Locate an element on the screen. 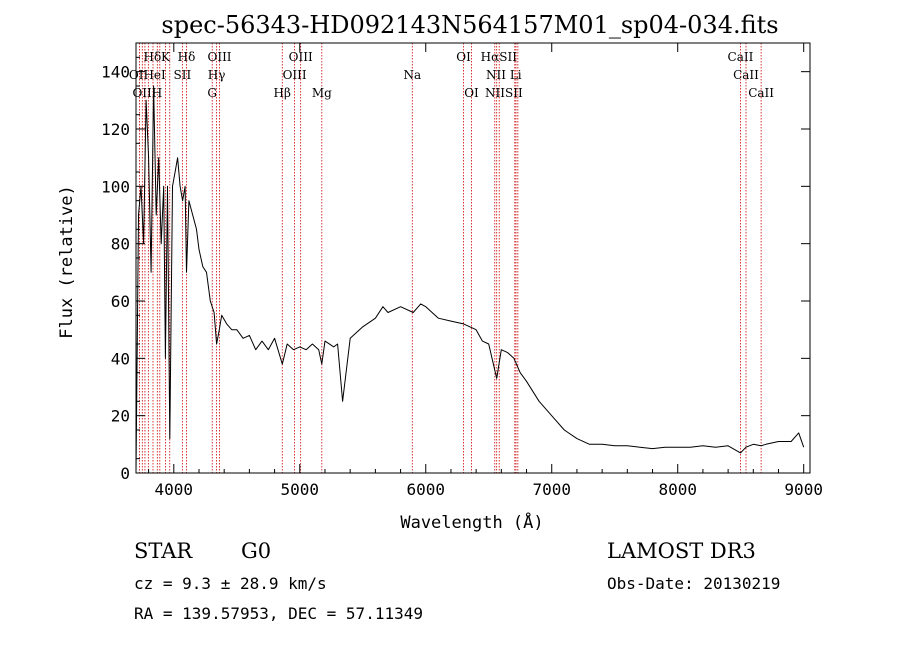 The image size is (900, 649). line-label-17: Hβ is located at coordinates (282, 93).